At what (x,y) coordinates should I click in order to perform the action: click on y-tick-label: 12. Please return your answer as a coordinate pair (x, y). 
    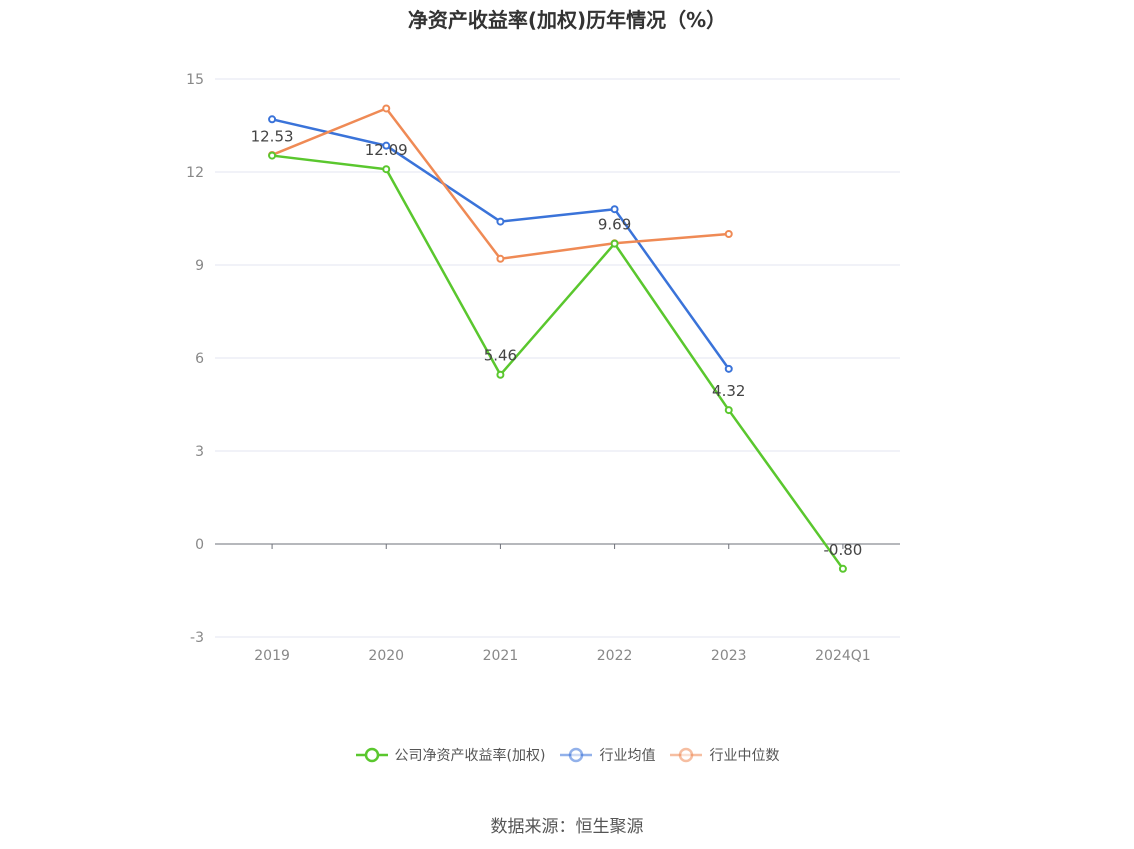
    Looking at the image, I should click on (195, 173).